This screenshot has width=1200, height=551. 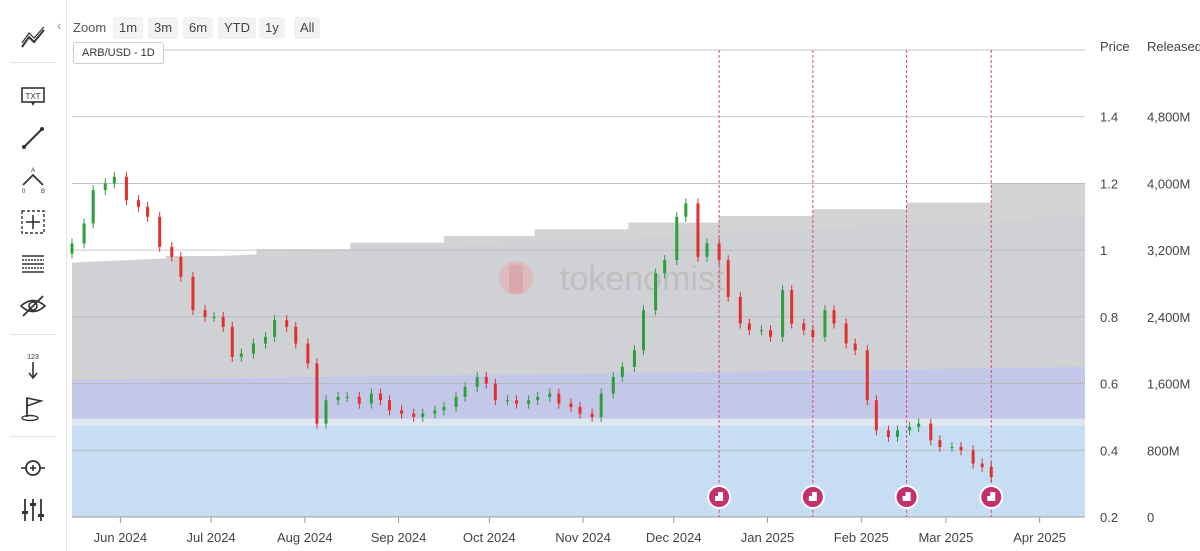 I want to click on drawing-toolbar: ‹ TXT A 0 B 123, so click(x=33, y=275).